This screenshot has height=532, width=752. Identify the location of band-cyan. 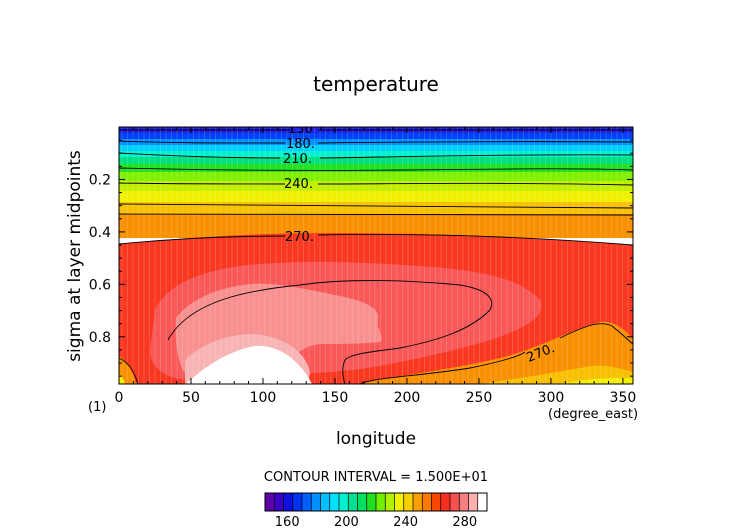
(376, 148).